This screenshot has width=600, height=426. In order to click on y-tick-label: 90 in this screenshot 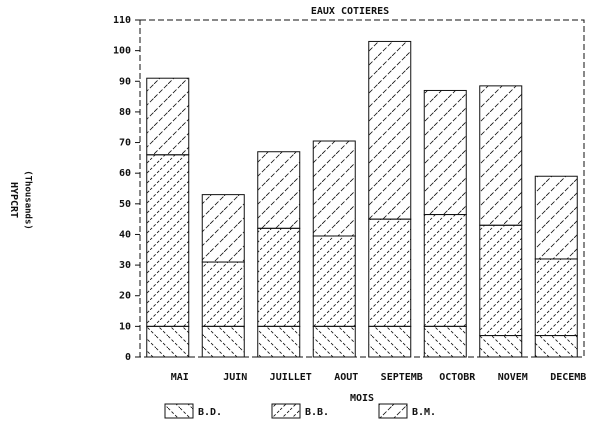, I will do `click(125, 81)`.